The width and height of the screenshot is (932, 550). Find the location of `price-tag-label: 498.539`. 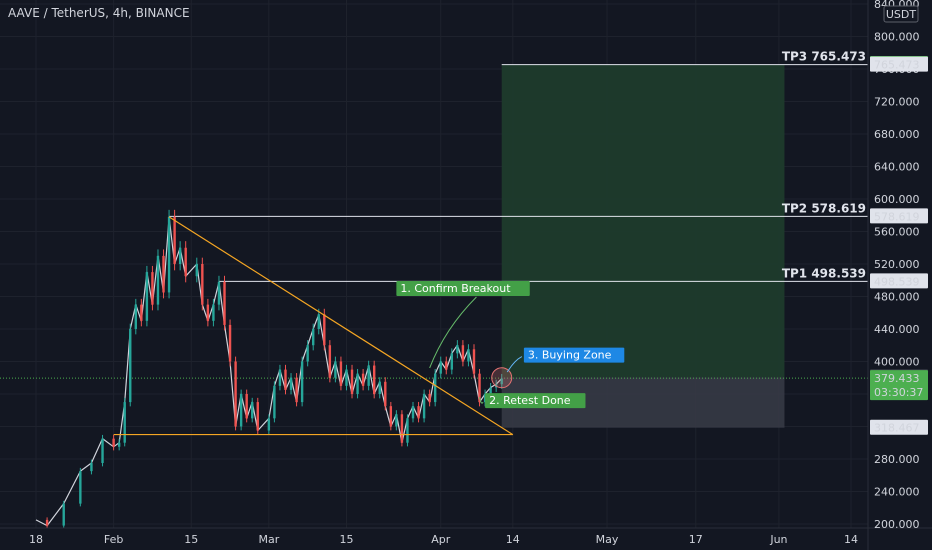

price-tag-label: 498.539 is located at coordinates (897, 281).